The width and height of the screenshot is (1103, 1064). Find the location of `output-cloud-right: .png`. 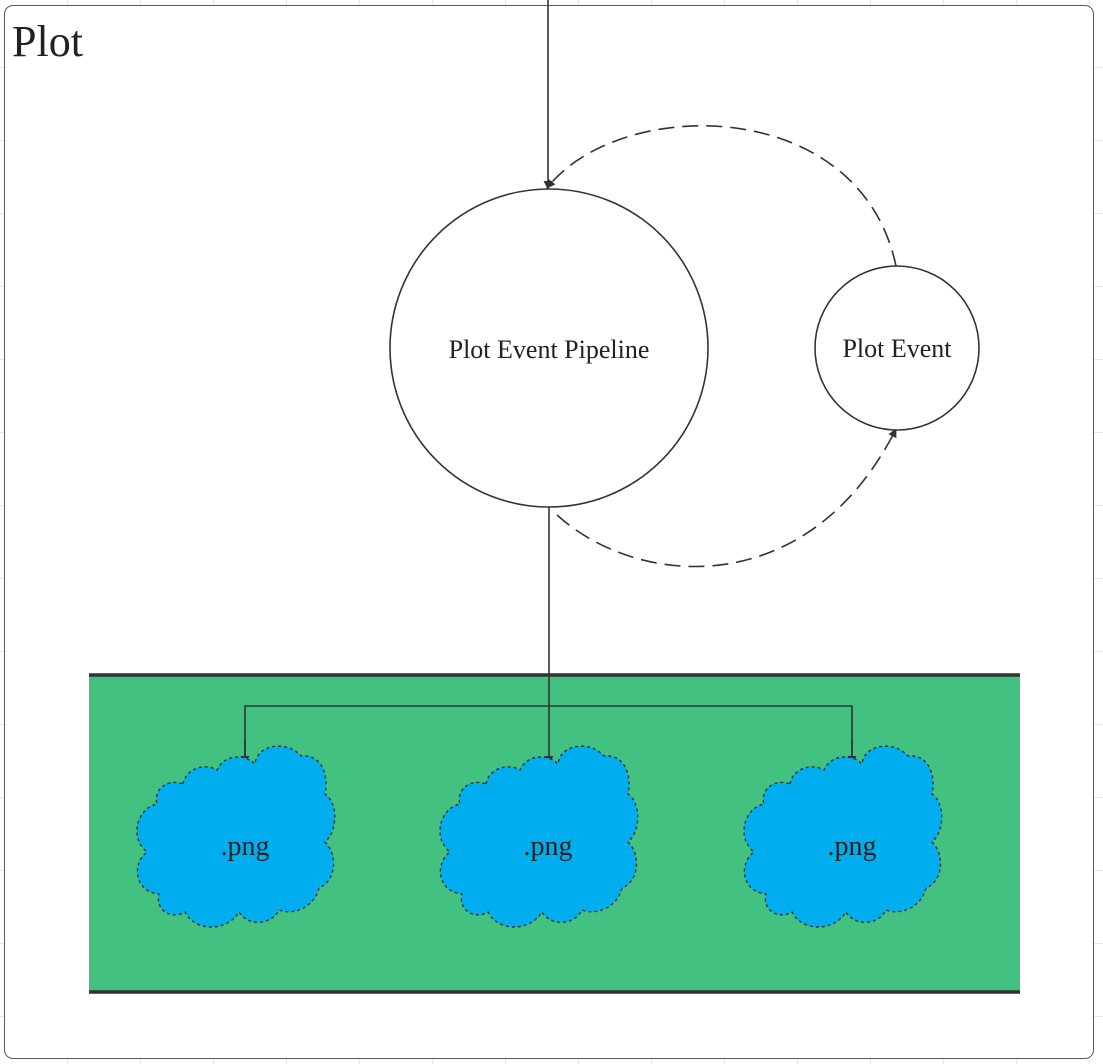

output-cloud-right: .png is located at coordinates (843, 836).